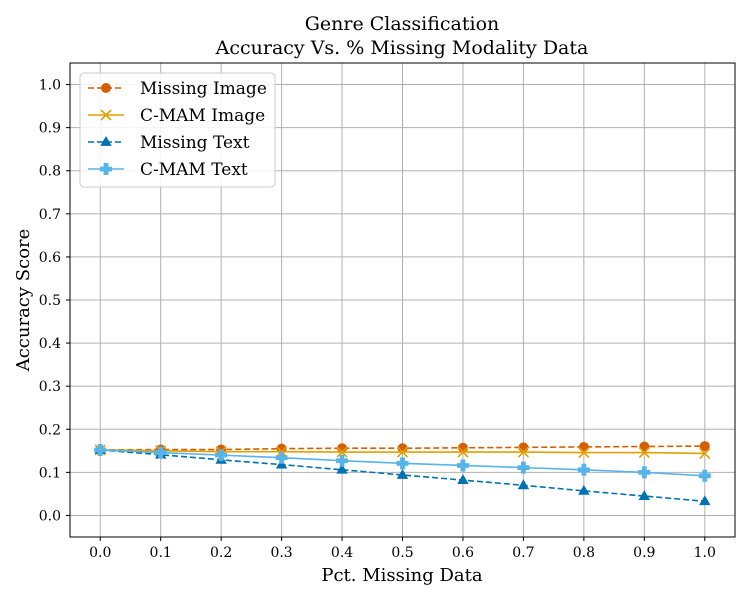  What do you see at coordinates (50, 473) in the screenshot?
I see `y-tick-label: 0.1` at bounding box center [50, 473].